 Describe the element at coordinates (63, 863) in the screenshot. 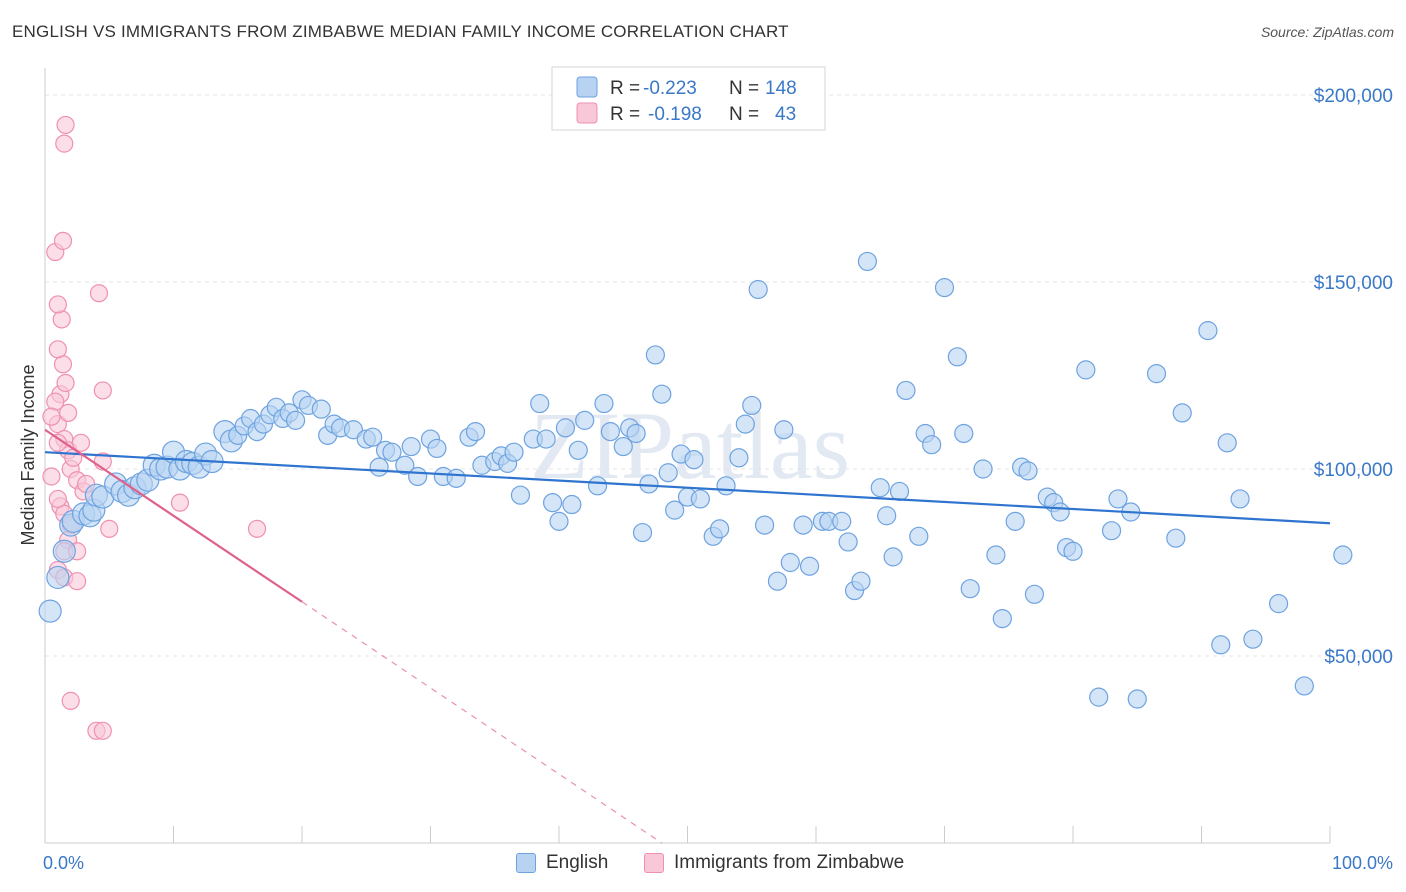

I see `x-tick-label: 0.0%` at that location.